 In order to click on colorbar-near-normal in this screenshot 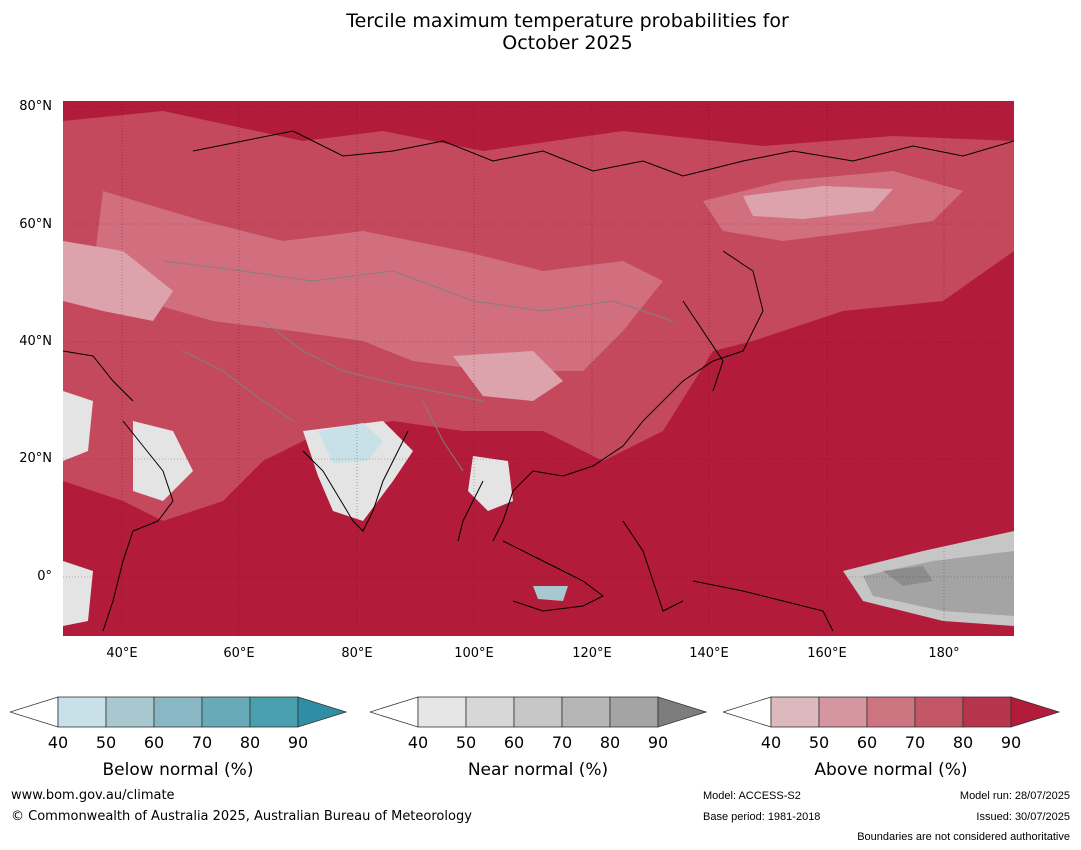, I will do `click(539, 712)`.